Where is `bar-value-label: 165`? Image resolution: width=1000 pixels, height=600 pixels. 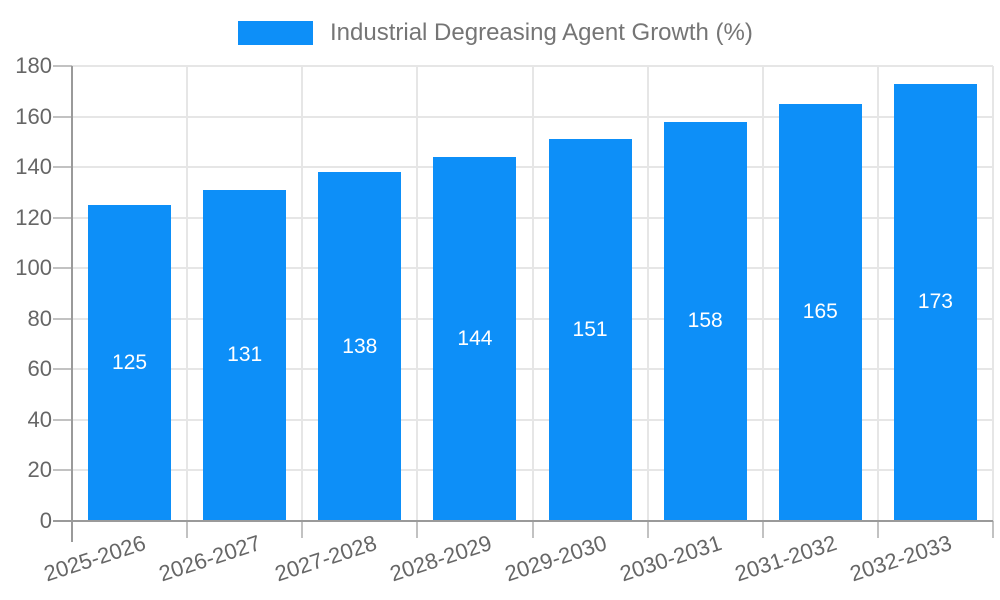 bar-value-label: 165 is located at coordinates (820, 312).